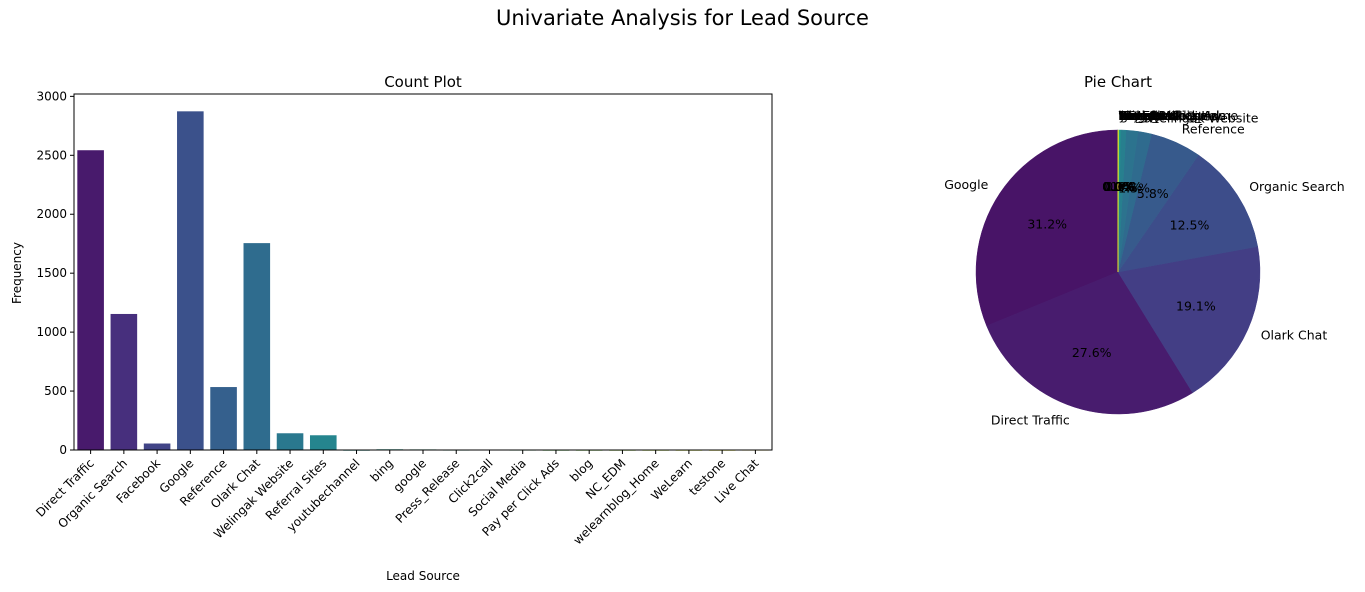 The width and height of the screenshot is (1365, 592). I want to click on pie-slice-label: Live Chat, so click(1148, 115).